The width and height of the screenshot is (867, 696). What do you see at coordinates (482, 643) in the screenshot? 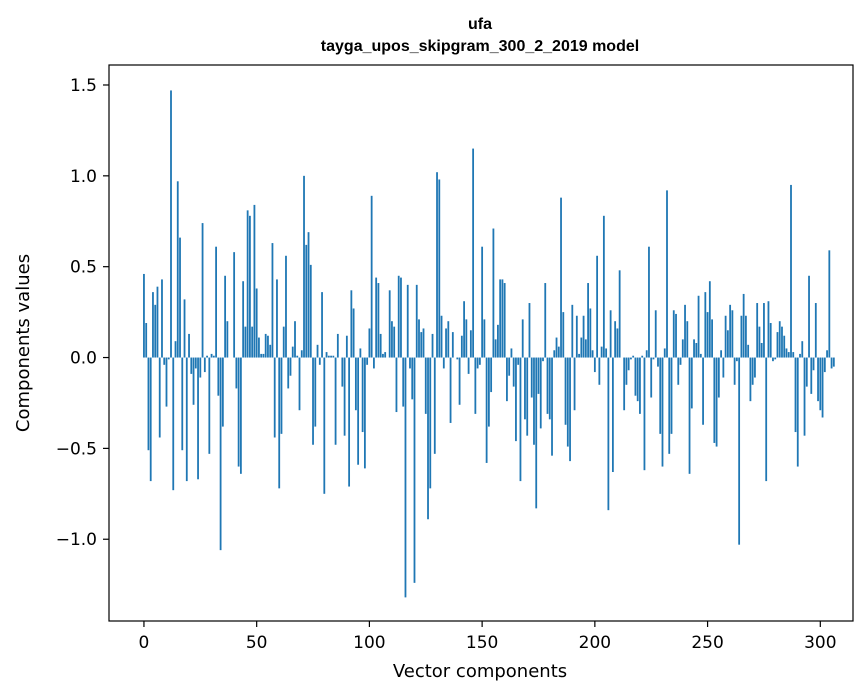
I see `x-tick-label: 150` at bounding box center [482, 643].